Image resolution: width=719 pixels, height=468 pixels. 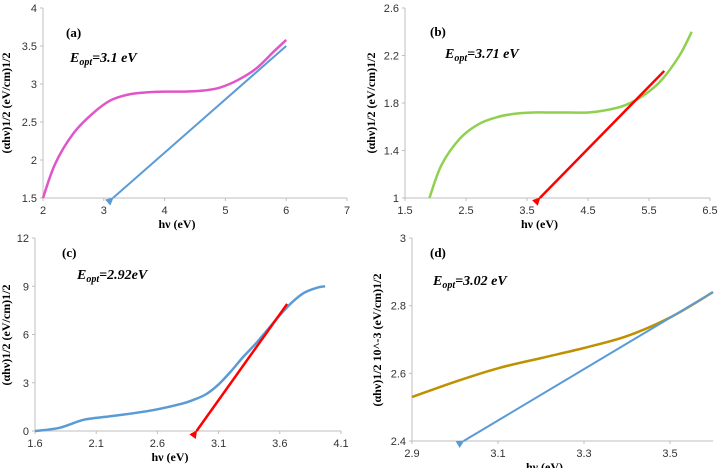 I want to click on y-tick-label: 1, so click(x=396, y=199).